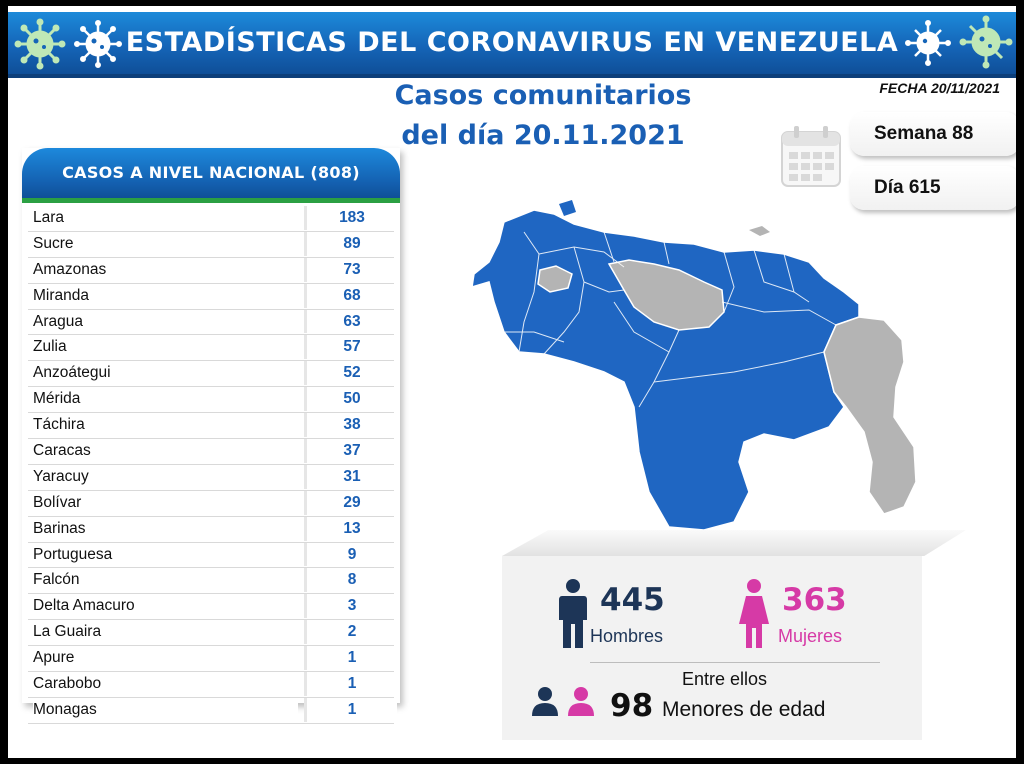 This screenshot has height=764, width=1024. Describe the element at coordinates (350, 321) in the screenshot. I see `case-count: 63` at that location.